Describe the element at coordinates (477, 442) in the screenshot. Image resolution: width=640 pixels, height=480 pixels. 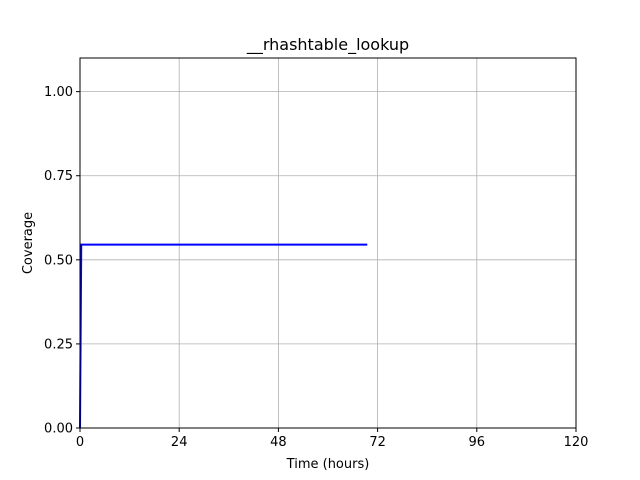
I see `x-tick-label: 96` at that location.